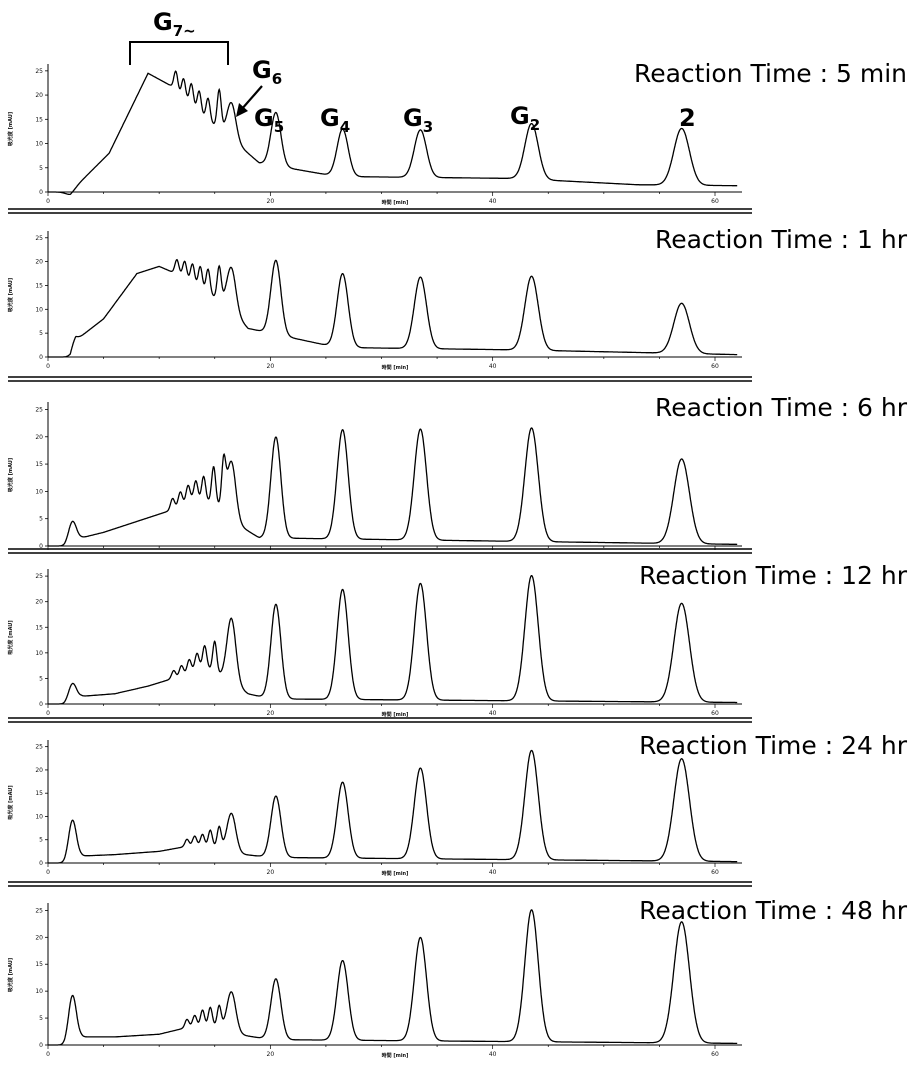 This screenshot has width=910, height=1065. What do you see at coordinates (251, 98) in the screenshot?
I see `g6-arrow-shaft` at bounding box center [251, 98].